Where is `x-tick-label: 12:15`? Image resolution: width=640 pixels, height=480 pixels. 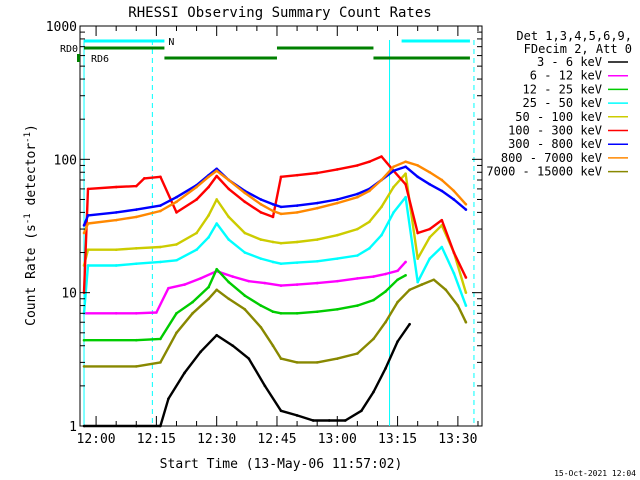 x-tick-label: 12:15 is located at coordinates (156, 439).